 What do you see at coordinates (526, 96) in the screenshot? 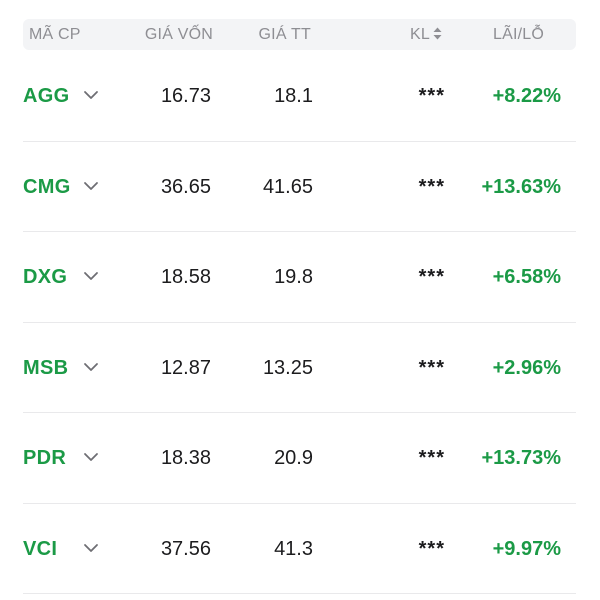
I see `profit-loss: +8.22%` at bounding box center [526, 96].